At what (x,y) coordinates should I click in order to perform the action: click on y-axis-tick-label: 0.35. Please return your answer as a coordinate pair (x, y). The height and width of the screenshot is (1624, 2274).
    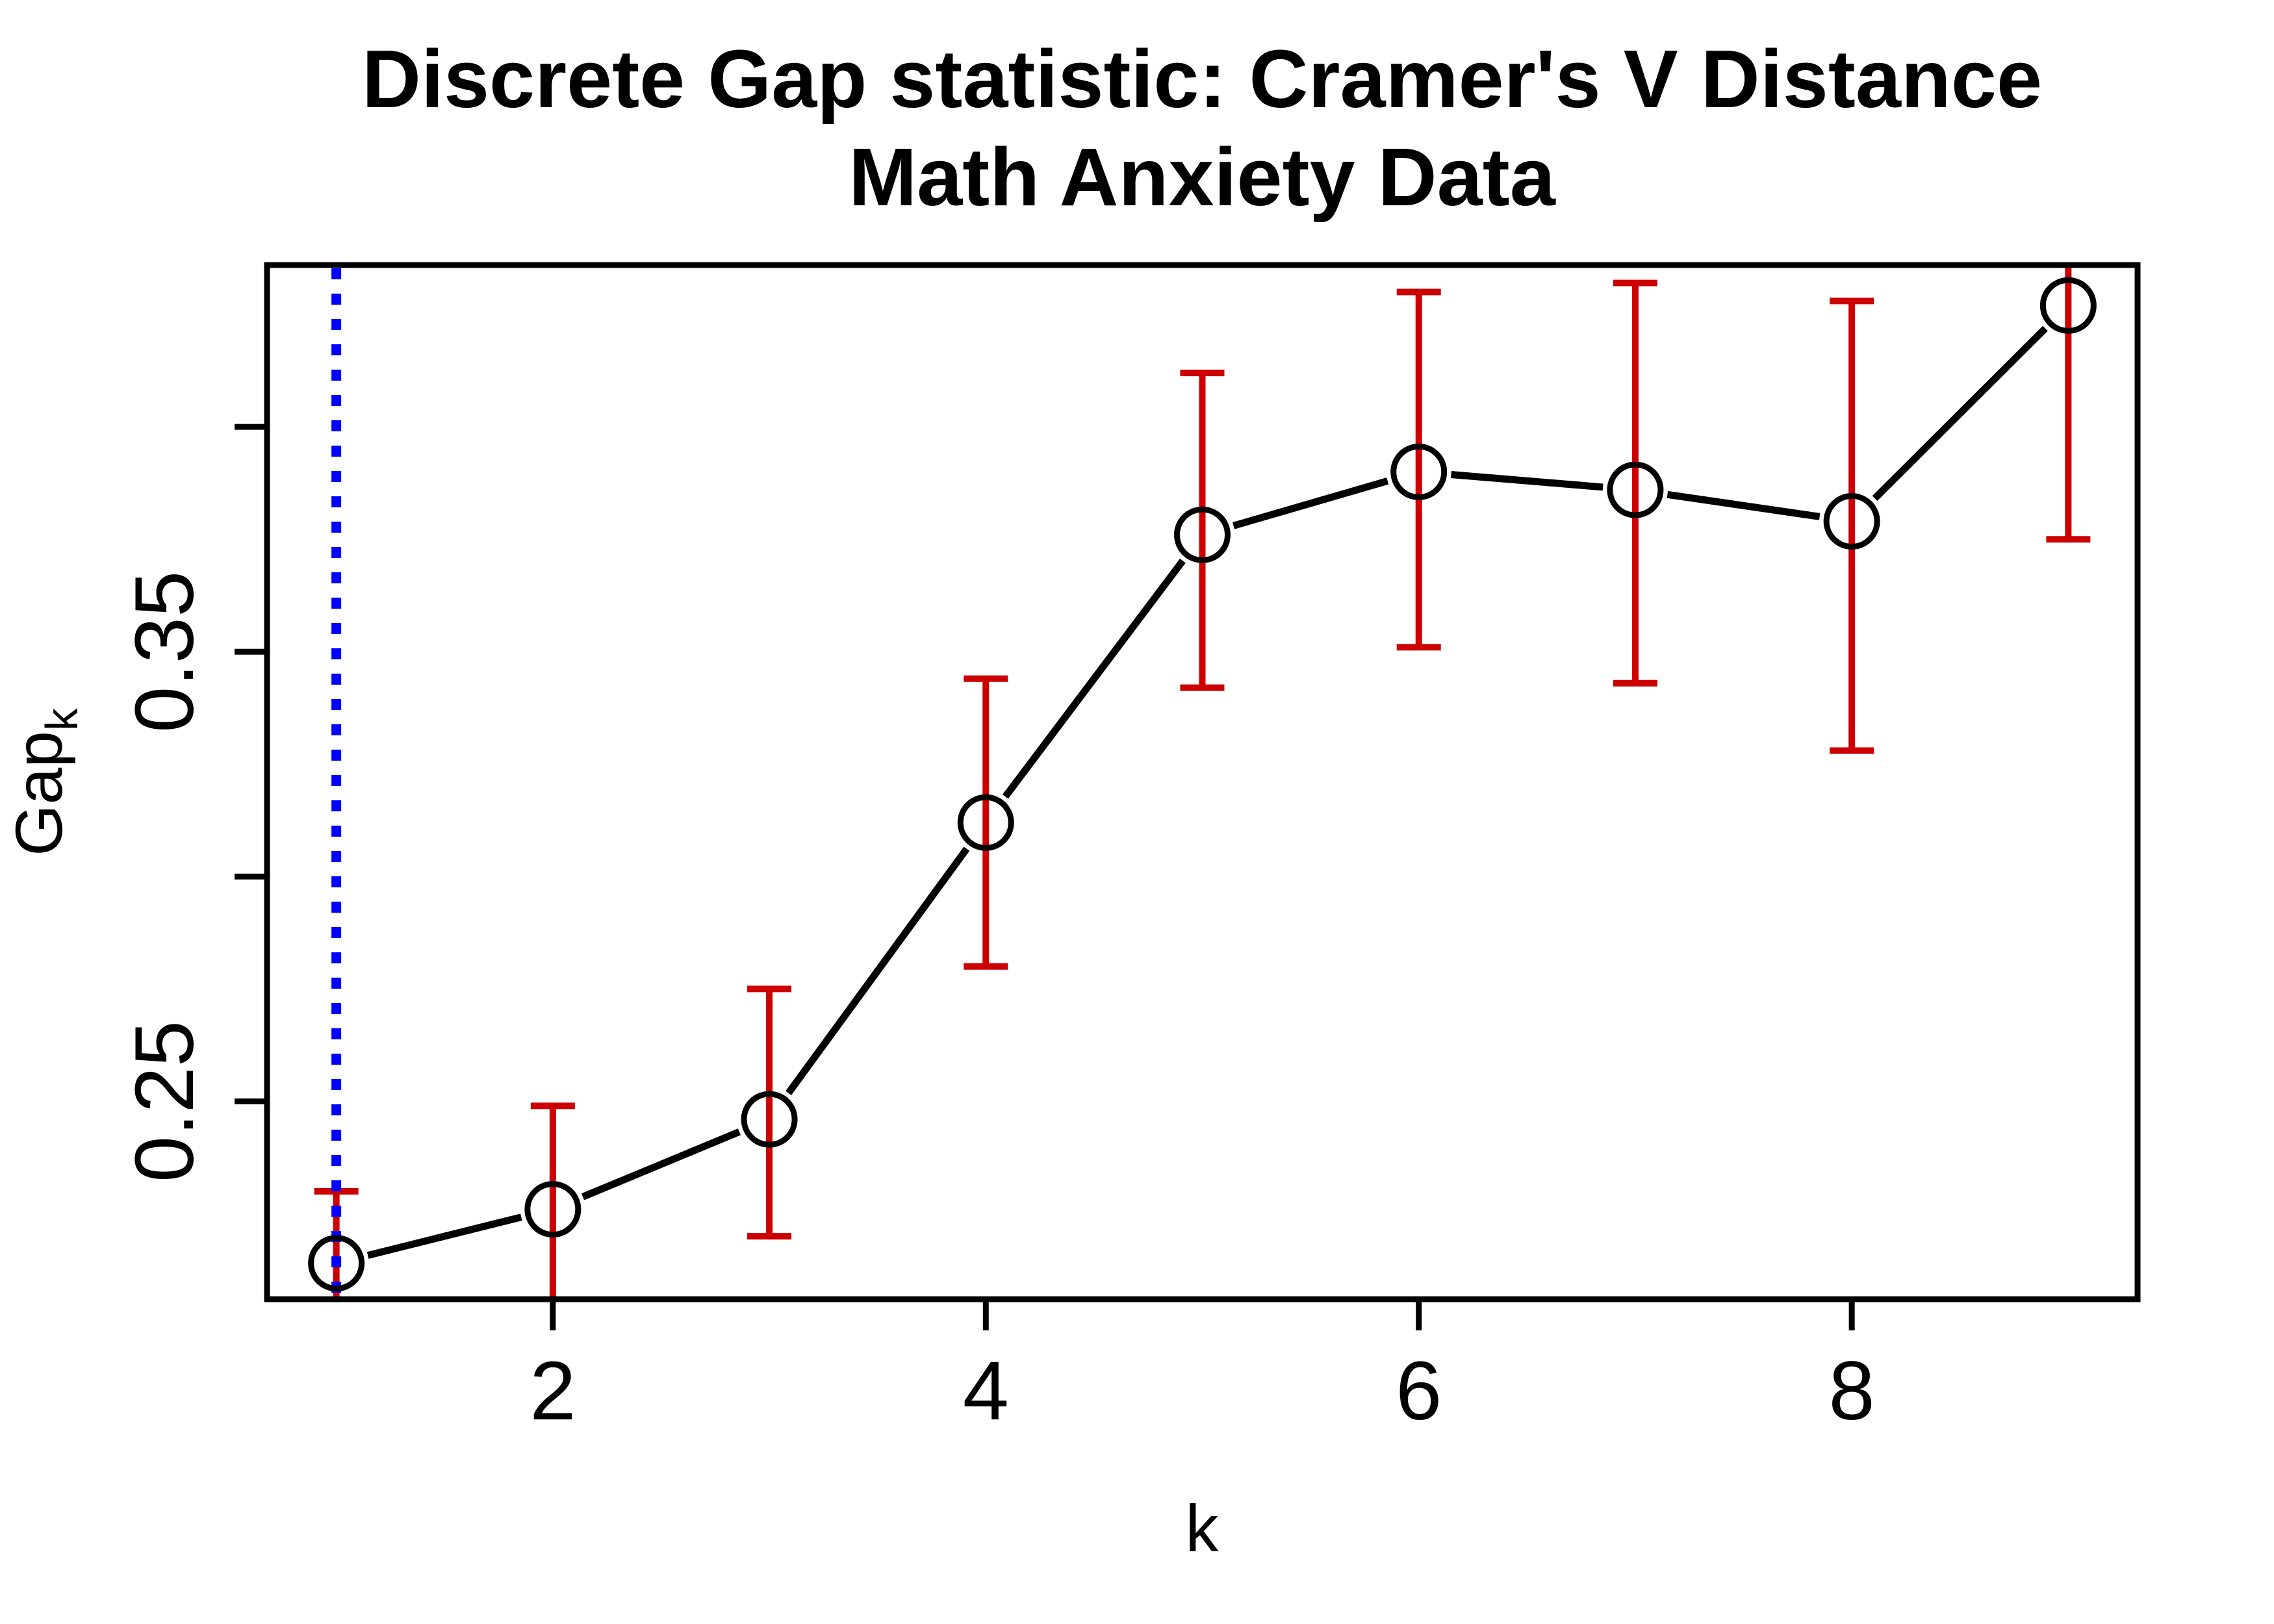
    Looking at the image, I should click on (164, 652).